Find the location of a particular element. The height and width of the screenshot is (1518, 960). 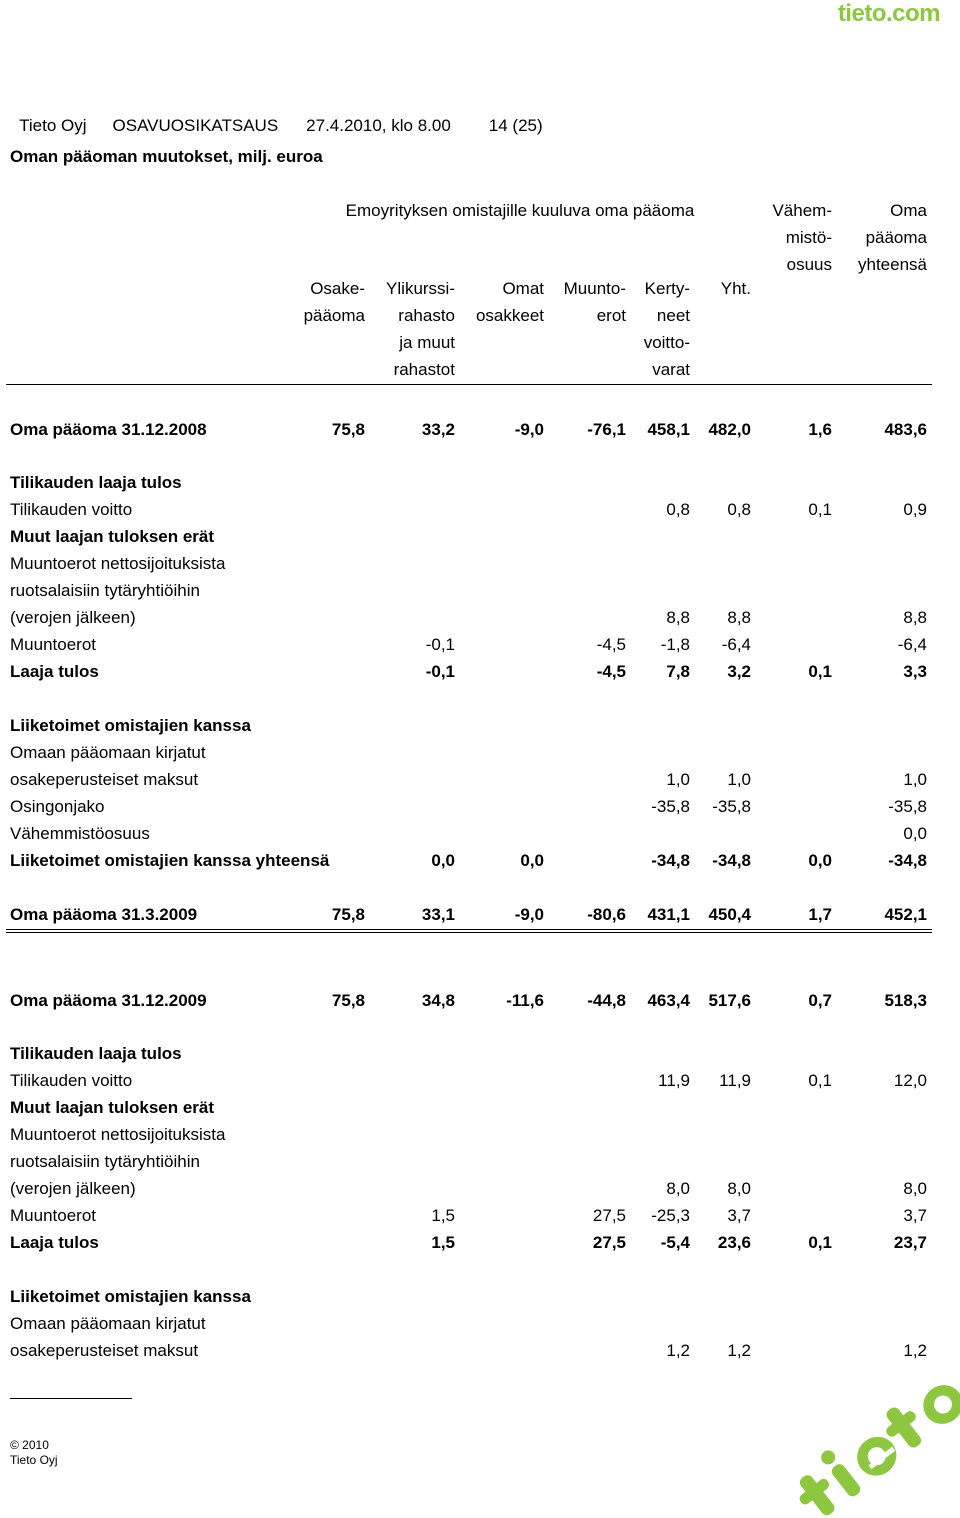

column-header-line: osuus is located at coordinates (809, 264).